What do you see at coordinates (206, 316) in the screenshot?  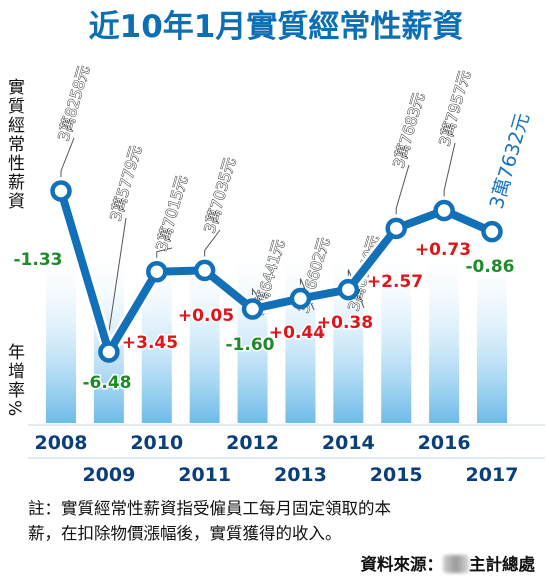 I see `growth-label: +0.05` at bounding box center [206, 316].